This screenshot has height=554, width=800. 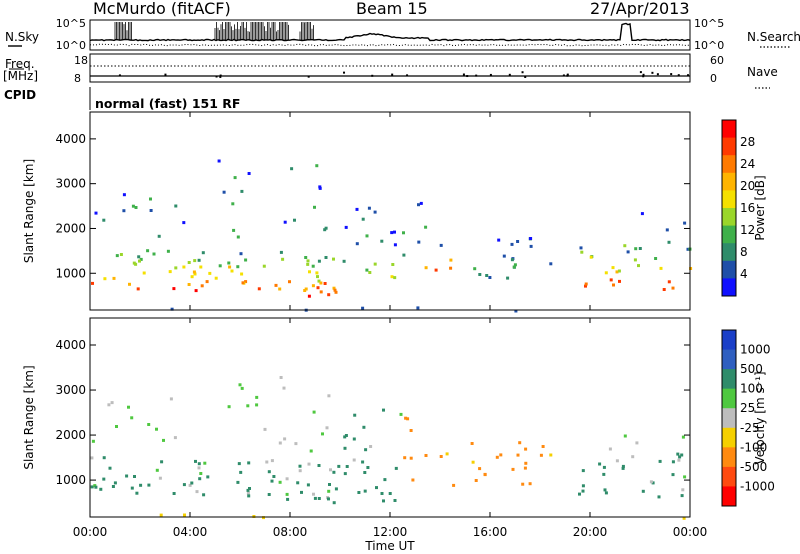 What do you see at coordinates (773, 37) in the screenshot?
I see `nsearch-label: N.Search` at bounding box center [773, 37].